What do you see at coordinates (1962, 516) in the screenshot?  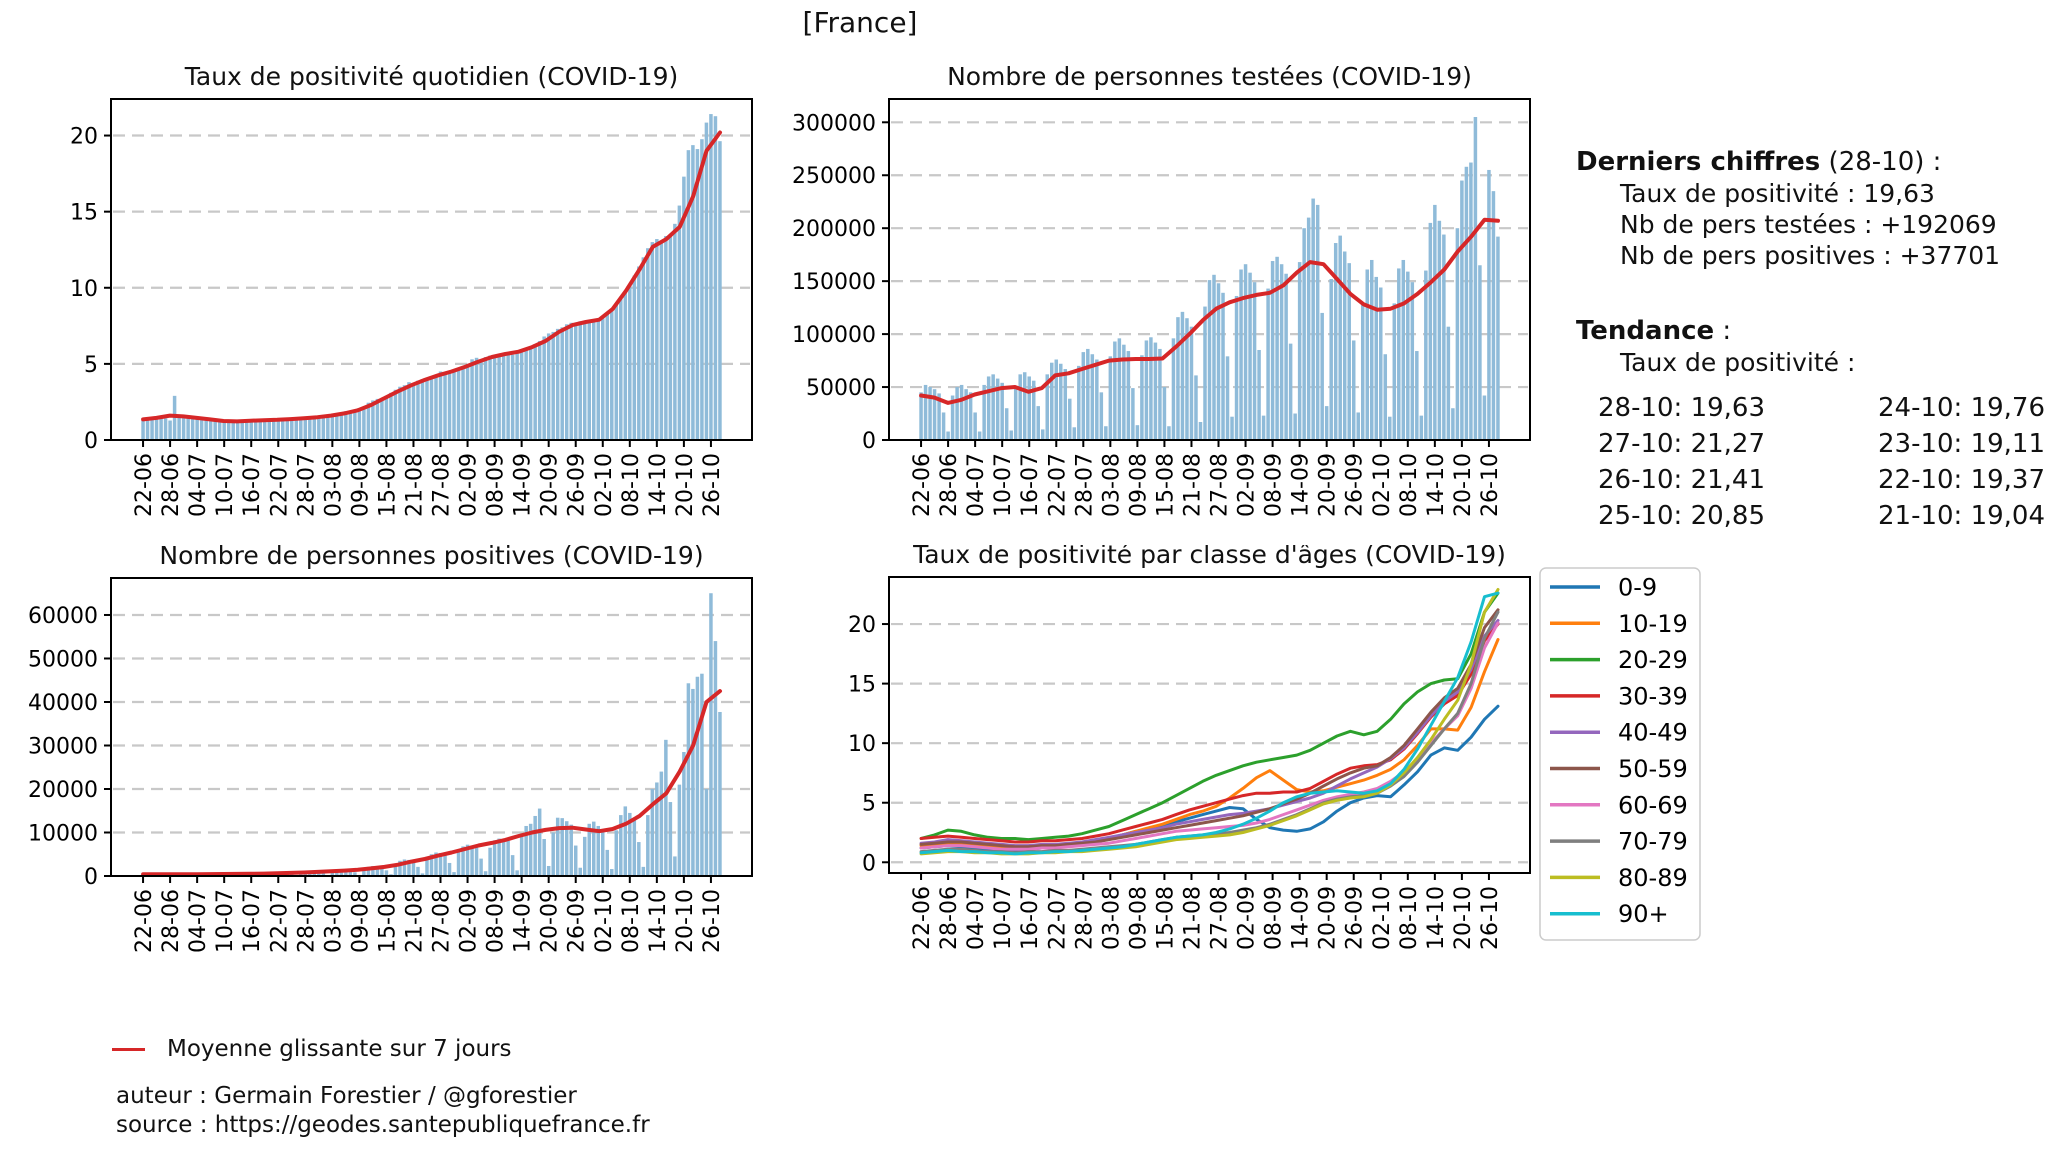 I see `trend-value: 21-10: 19,04` at bounding box center [1962, 516].